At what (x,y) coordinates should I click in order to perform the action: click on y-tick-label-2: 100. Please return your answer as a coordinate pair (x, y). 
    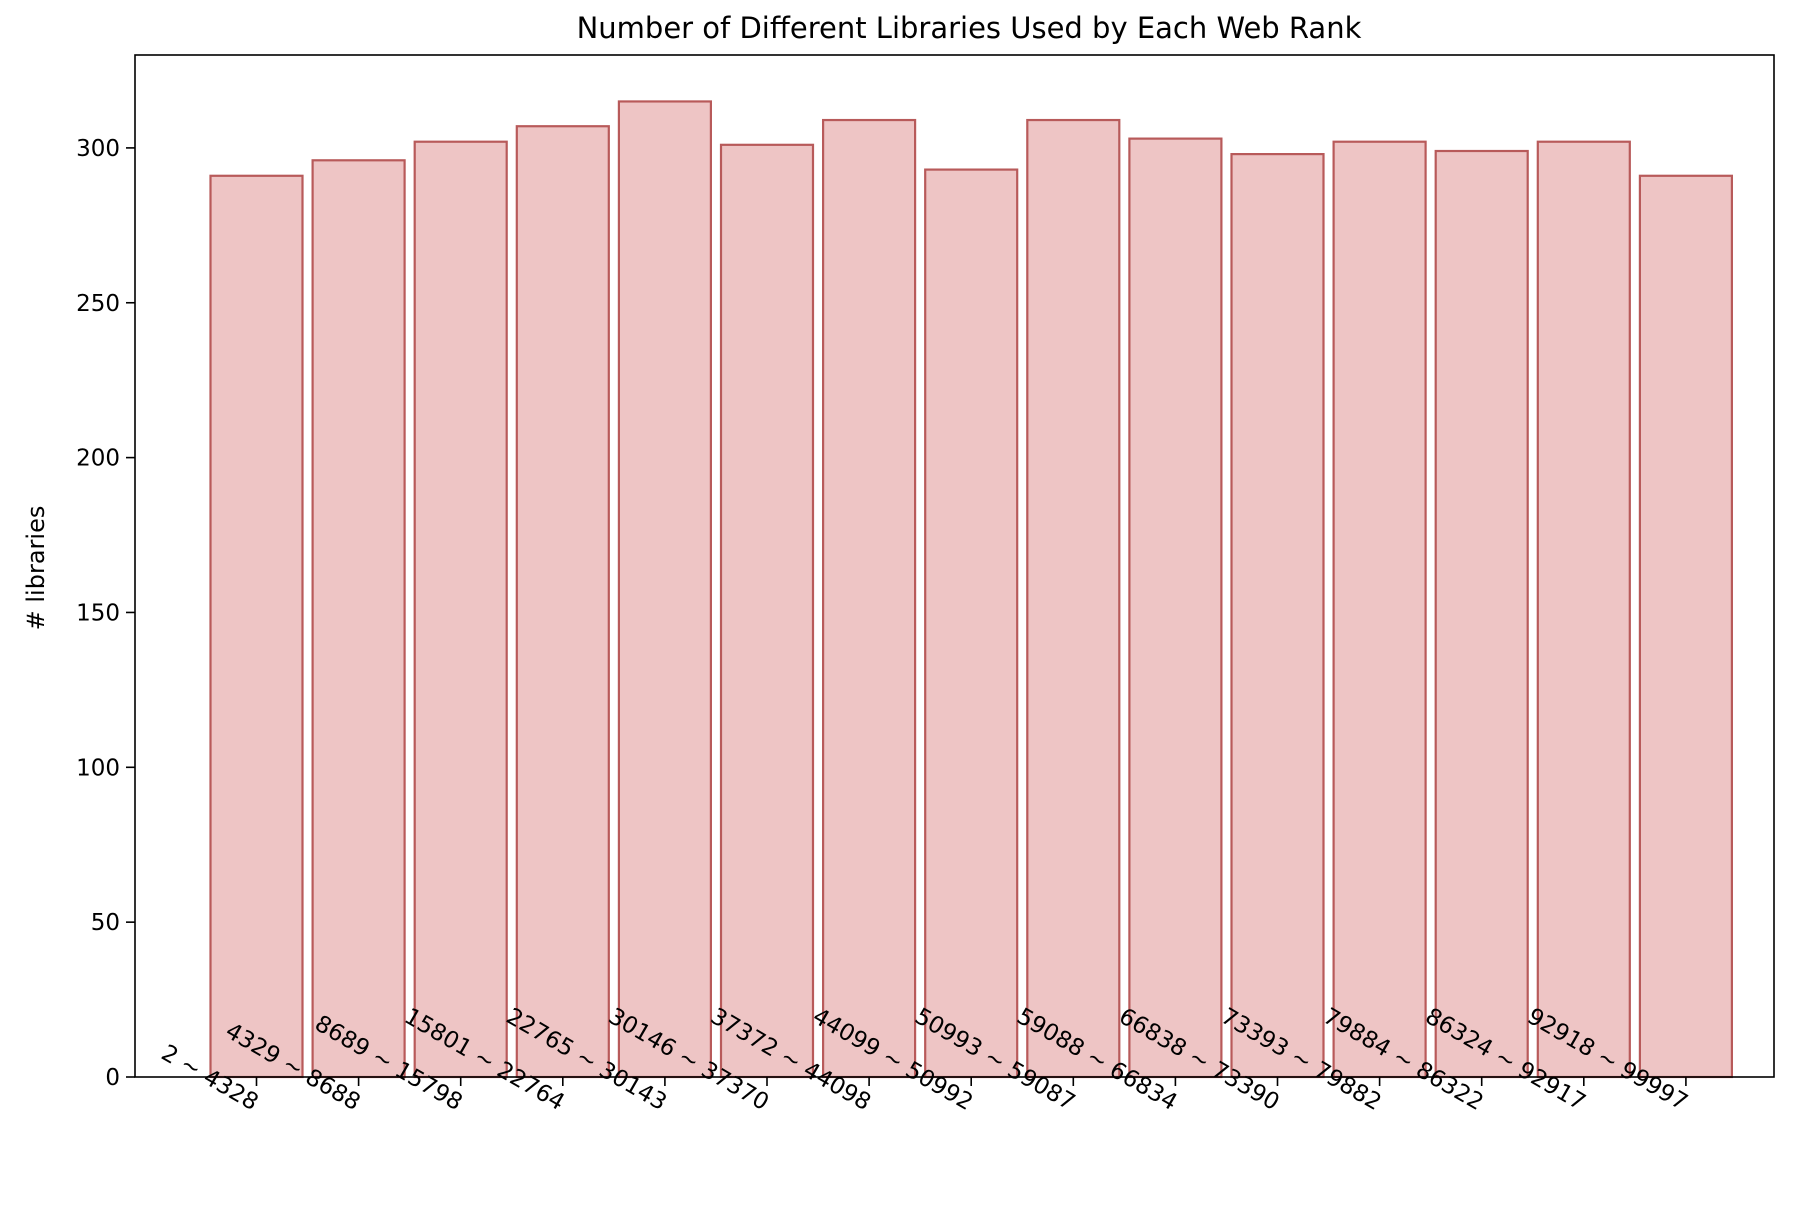
    Looking at the image, I should click on (98, 768).